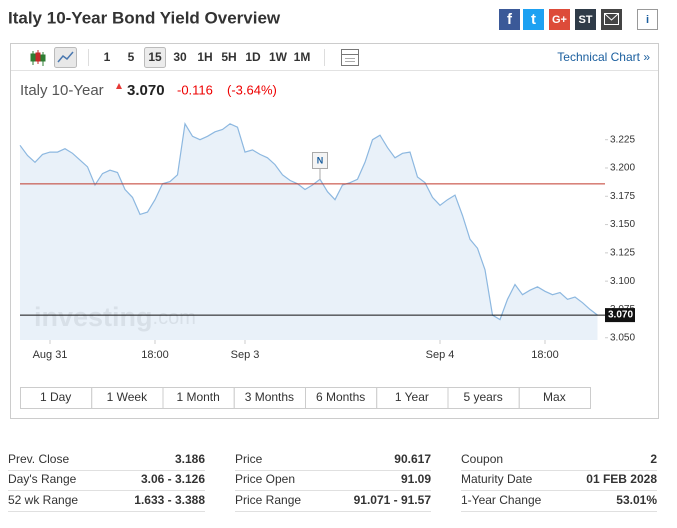  What do you see at coordinates (107, 57) in the screenshot?
I see `interval-button: 1` at bounding box center [107, 57].